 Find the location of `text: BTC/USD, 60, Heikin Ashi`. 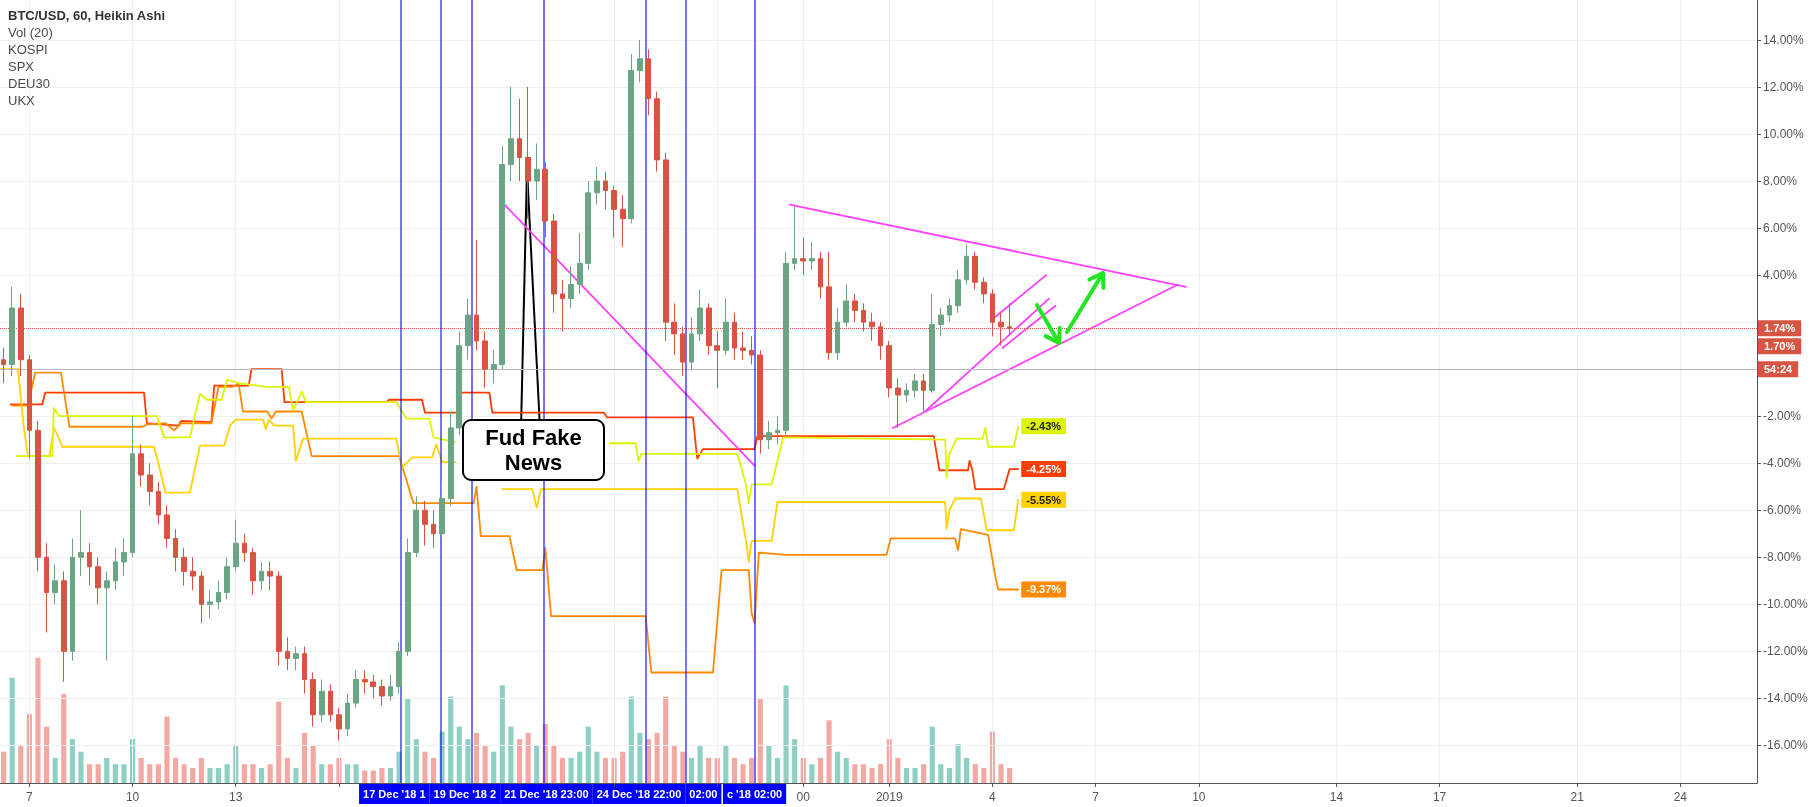

text: BTC/USD, 60, Heikin Ashi is located at coordinates (86, 15).